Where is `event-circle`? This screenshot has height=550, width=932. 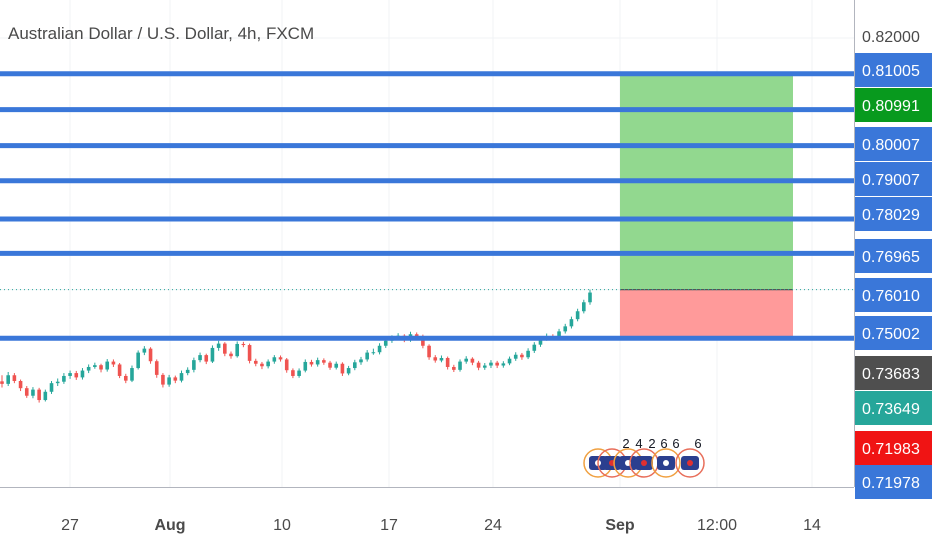 event-circle is located at coordinates (690, 463).